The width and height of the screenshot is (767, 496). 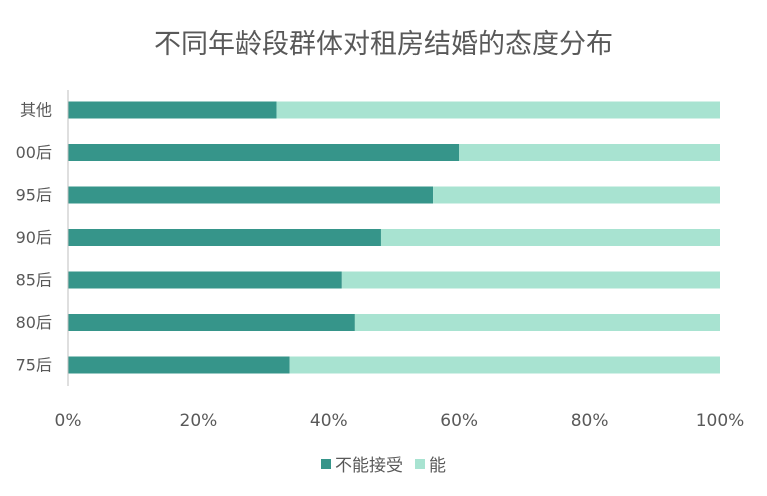 What do you see at coordinates (383, 44) in the screenshot?
I see `chart-title: 不同年龄段群体对租房结婚的态度分布` at bounding box center [383, 44].